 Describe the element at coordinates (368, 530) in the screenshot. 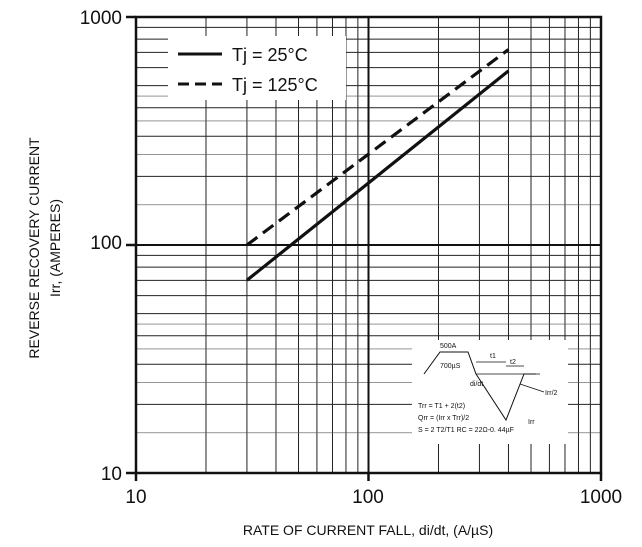

I see `x-axis-label: RATE OF CURRENT FALL, di/dt, (A/µS)` at that location.